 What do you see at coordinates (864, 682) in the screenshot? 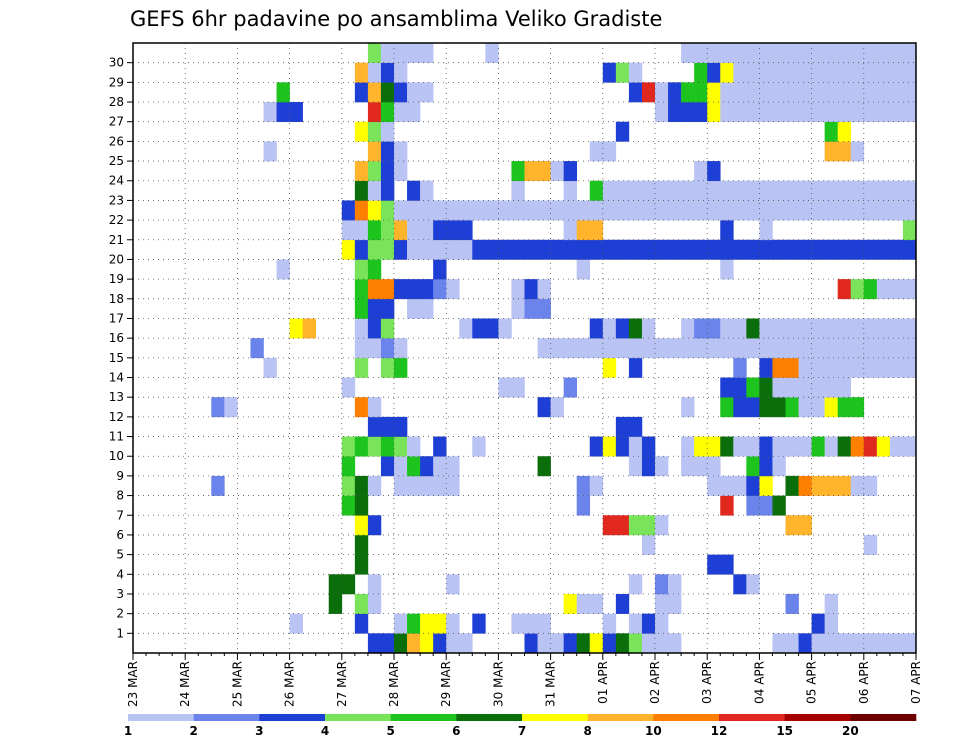
I see `x-tick-label: 06 APR` at bounding box center [864, 682].